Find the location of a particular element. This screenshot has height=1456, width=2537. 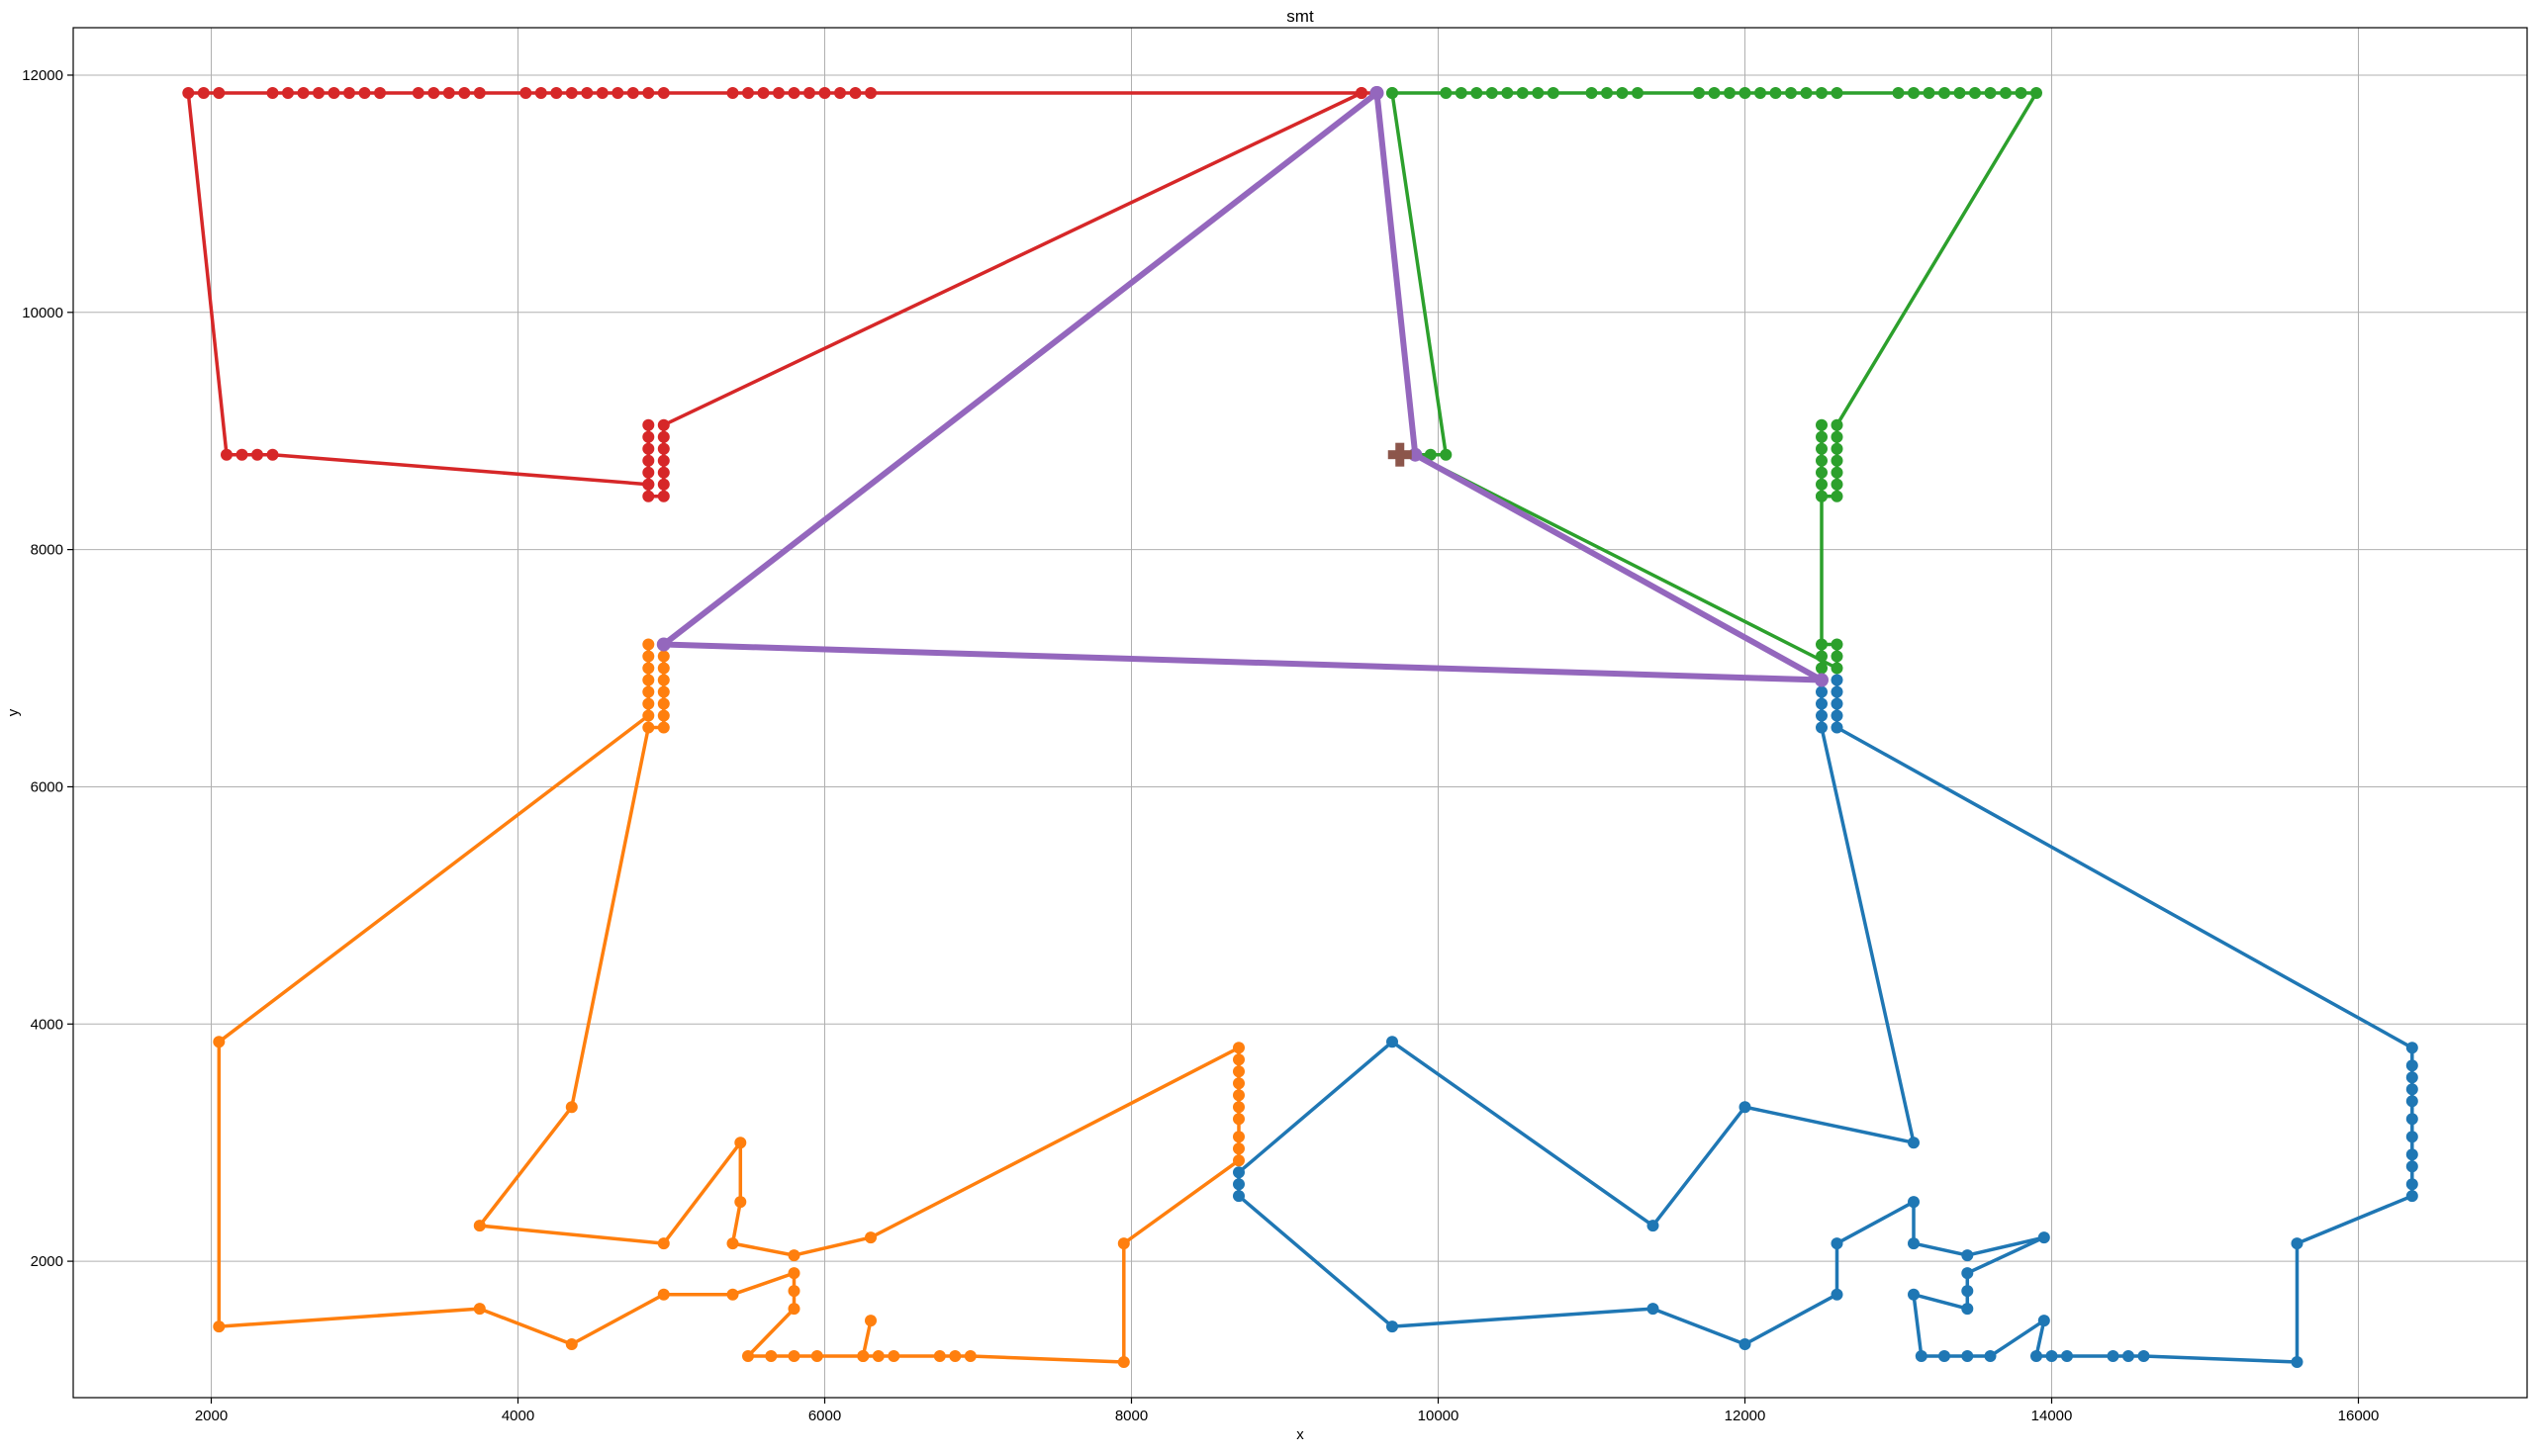

y-tick-label: 4000 is located at coordinates (47, 1024).